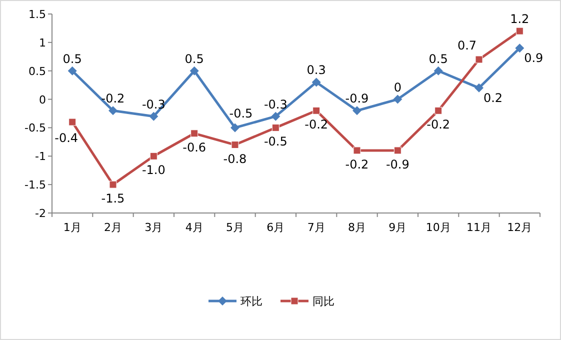 The width and height of the screenshot is (561, 340). I want to click on x-tick-label: 3月, so click(153, 227).